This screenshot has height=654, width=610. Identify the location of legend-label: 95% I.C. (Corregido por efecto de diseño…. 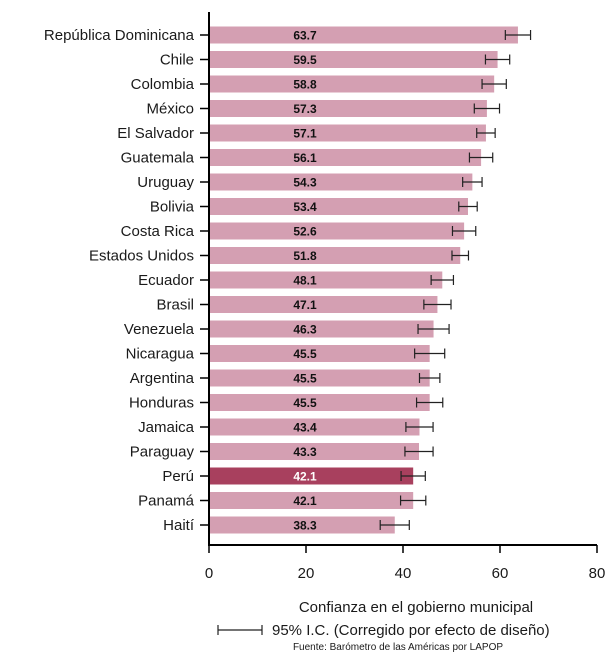
(411, 630).